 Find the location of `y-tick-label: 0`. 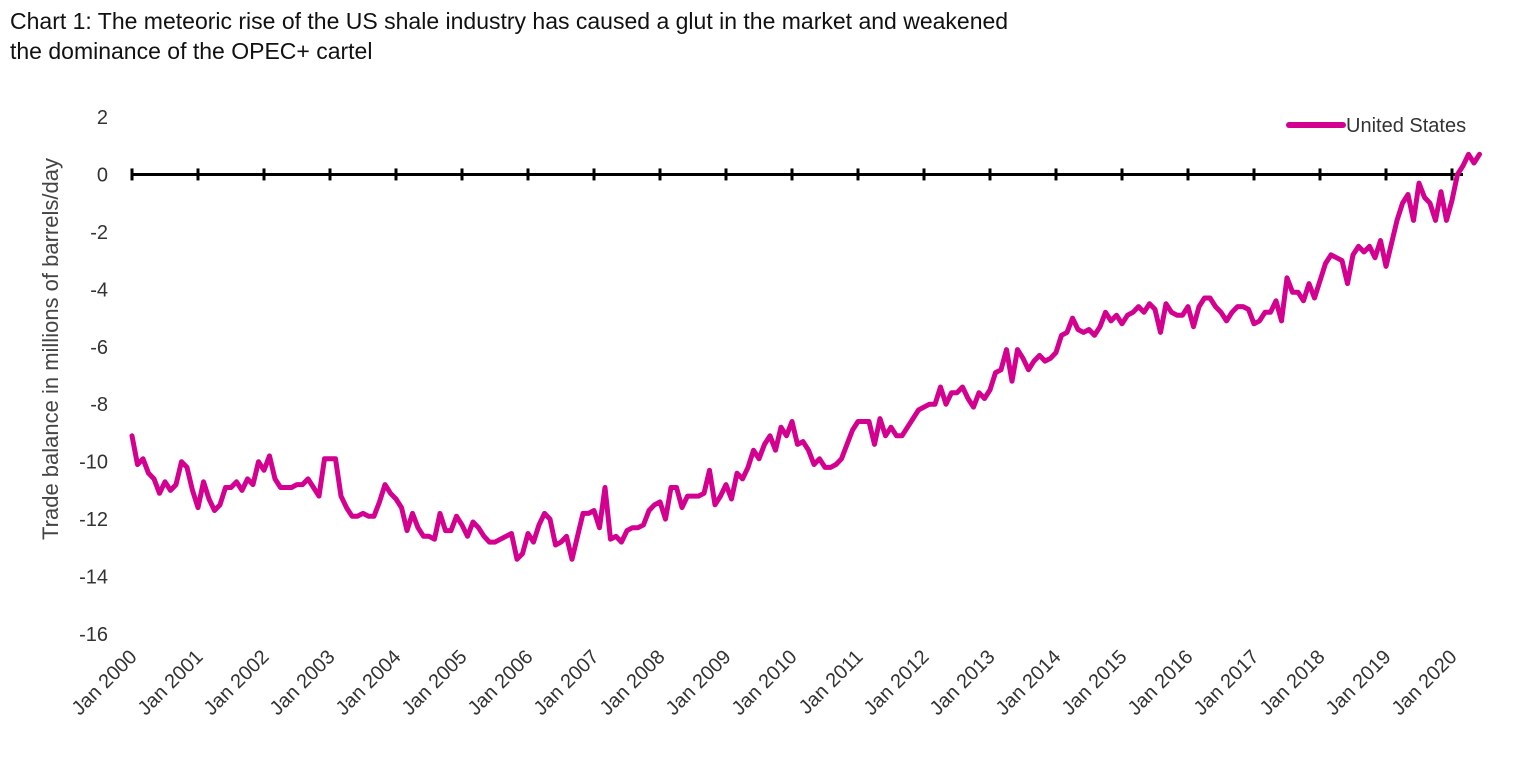

y-tick-label: 0 is located at coordinates (102, 175).